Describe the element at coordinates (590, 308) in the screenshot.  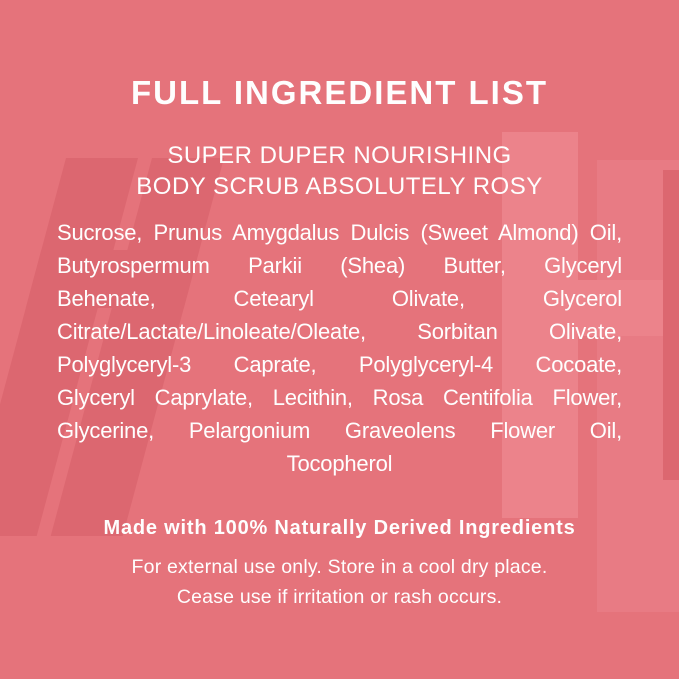
I see `watermark-right-h-crossbar` at that location.